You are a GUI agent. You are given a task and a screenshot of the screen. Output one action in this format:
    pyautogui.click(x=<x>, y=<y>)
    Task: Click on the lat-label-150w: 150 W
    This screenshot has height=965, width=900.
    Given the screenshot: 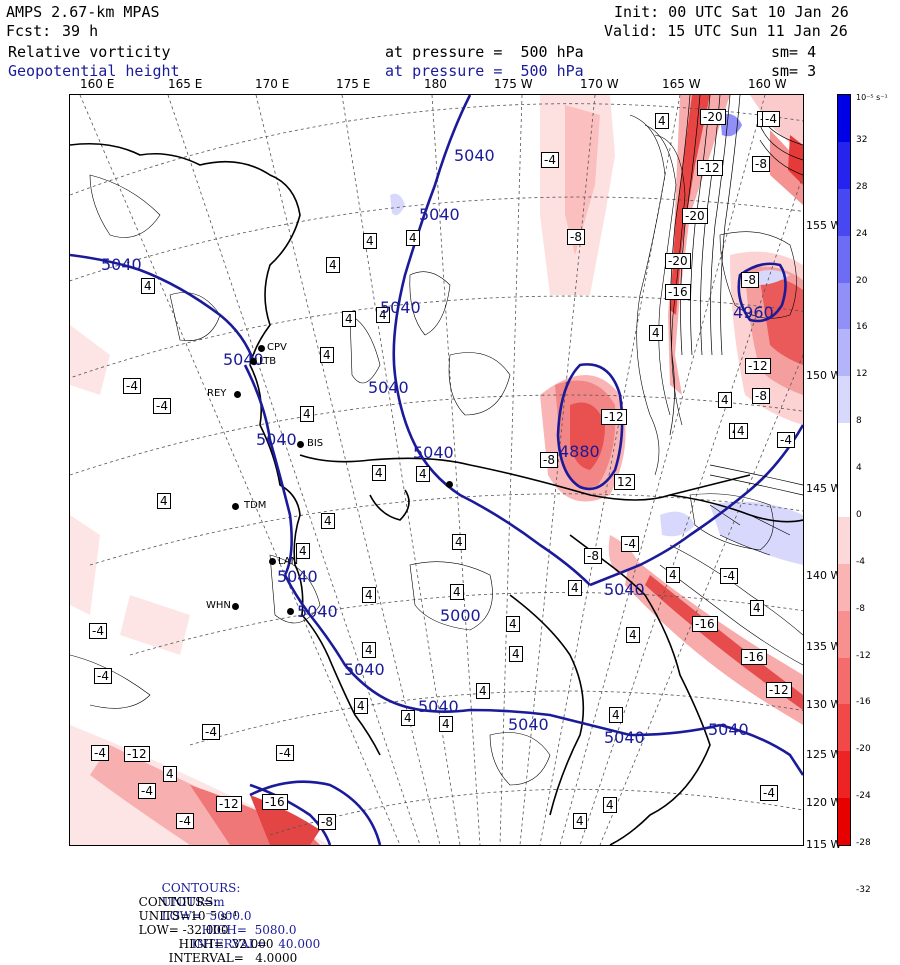 What is the action you would take?
    pyautogui.click(x=824, y=375)
    